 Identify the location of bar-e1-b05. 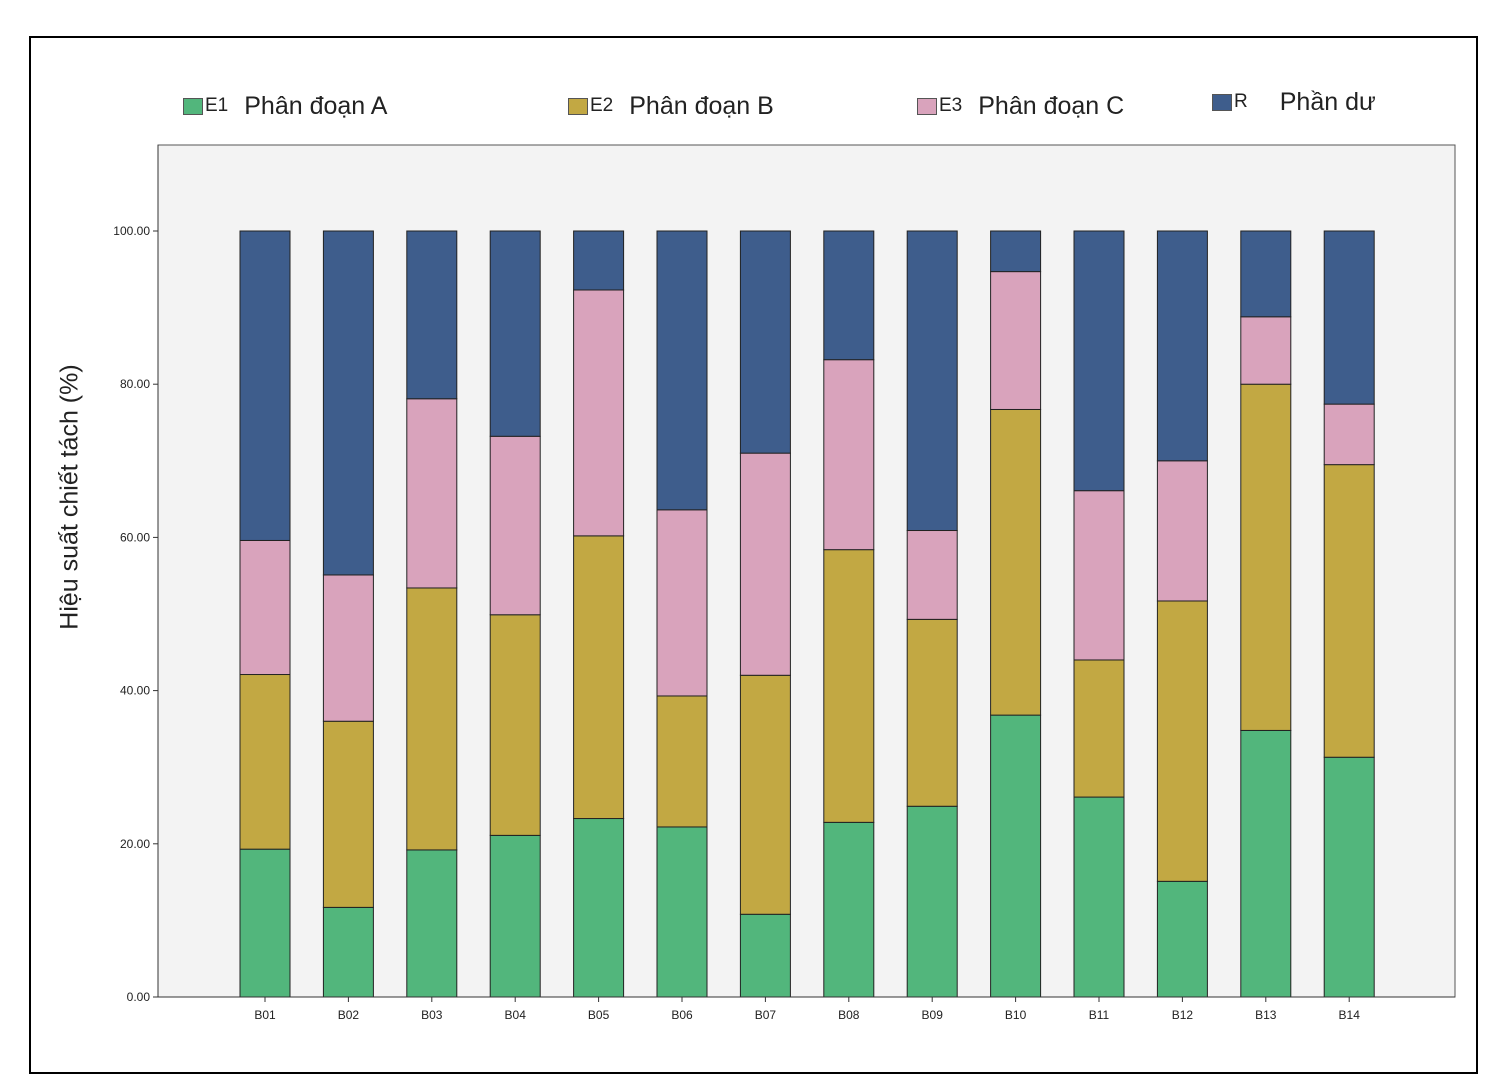
(599, 908).